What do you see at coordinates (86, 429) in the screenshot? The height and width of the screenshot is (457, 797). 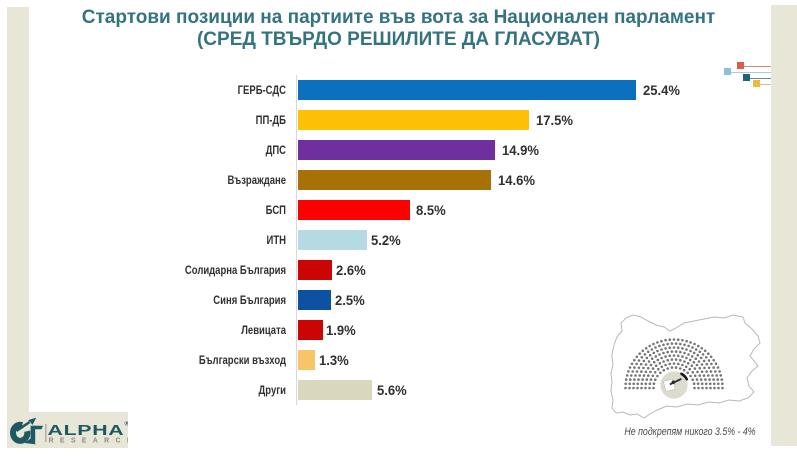 I see `svg-text: ALPHA` at bounding box center [86, 429].